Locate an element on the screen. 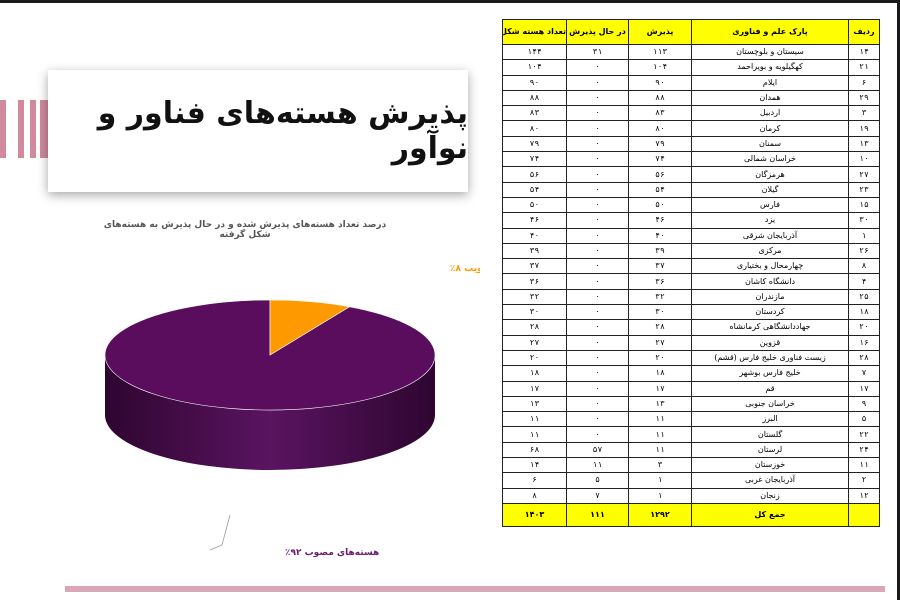  pie-label-approved: هسته‌های مصوب ۹۲٪ is located at coordinates (332, 553).